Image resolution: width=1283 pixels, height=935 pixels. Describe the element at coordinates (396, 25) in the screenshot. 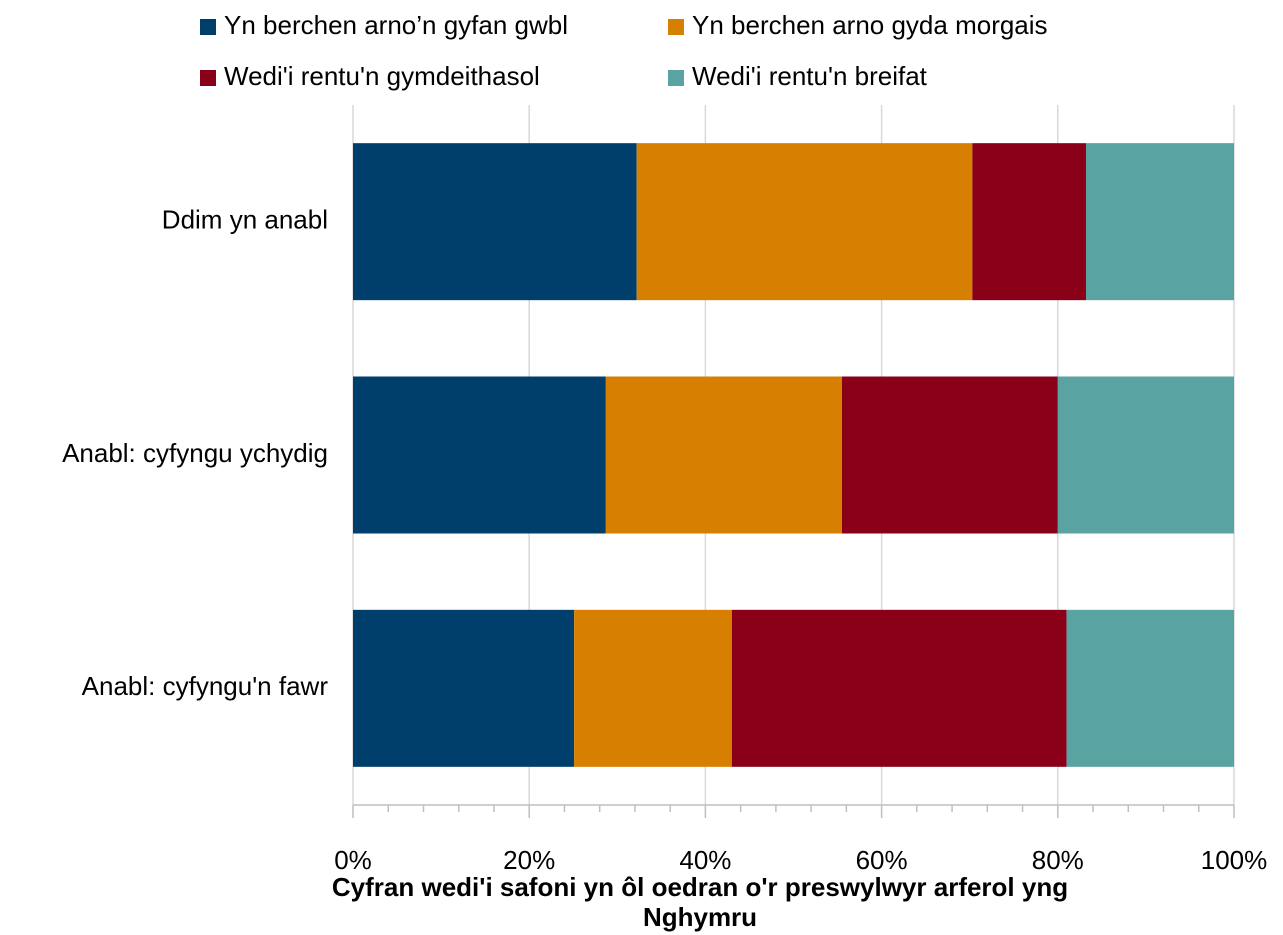

I see `legend-label: Yn berchen arno’n gyfan gwbl` at that location.